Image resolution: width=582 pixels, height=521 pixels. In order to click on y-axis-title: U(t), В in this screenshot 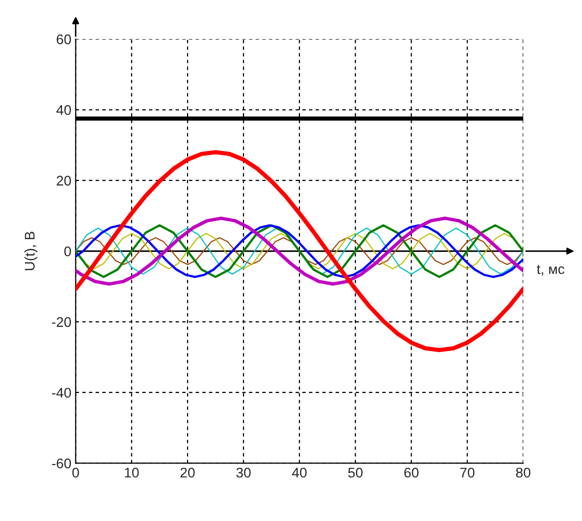, I will do `click(31, 251)`.